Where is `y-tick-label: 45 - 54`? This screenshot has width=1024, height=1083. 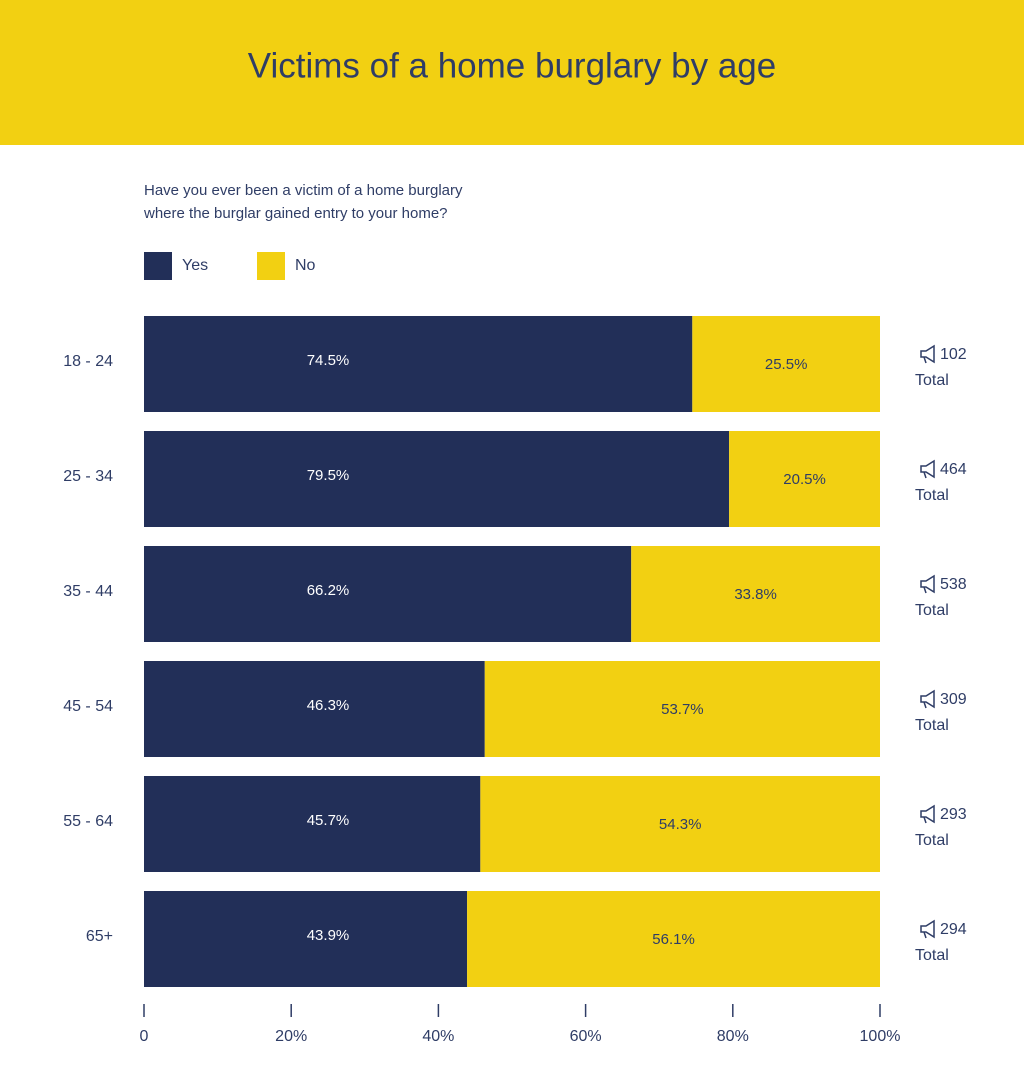 y-tick-label: 45 - 54 is located at coordinates (88, 706).